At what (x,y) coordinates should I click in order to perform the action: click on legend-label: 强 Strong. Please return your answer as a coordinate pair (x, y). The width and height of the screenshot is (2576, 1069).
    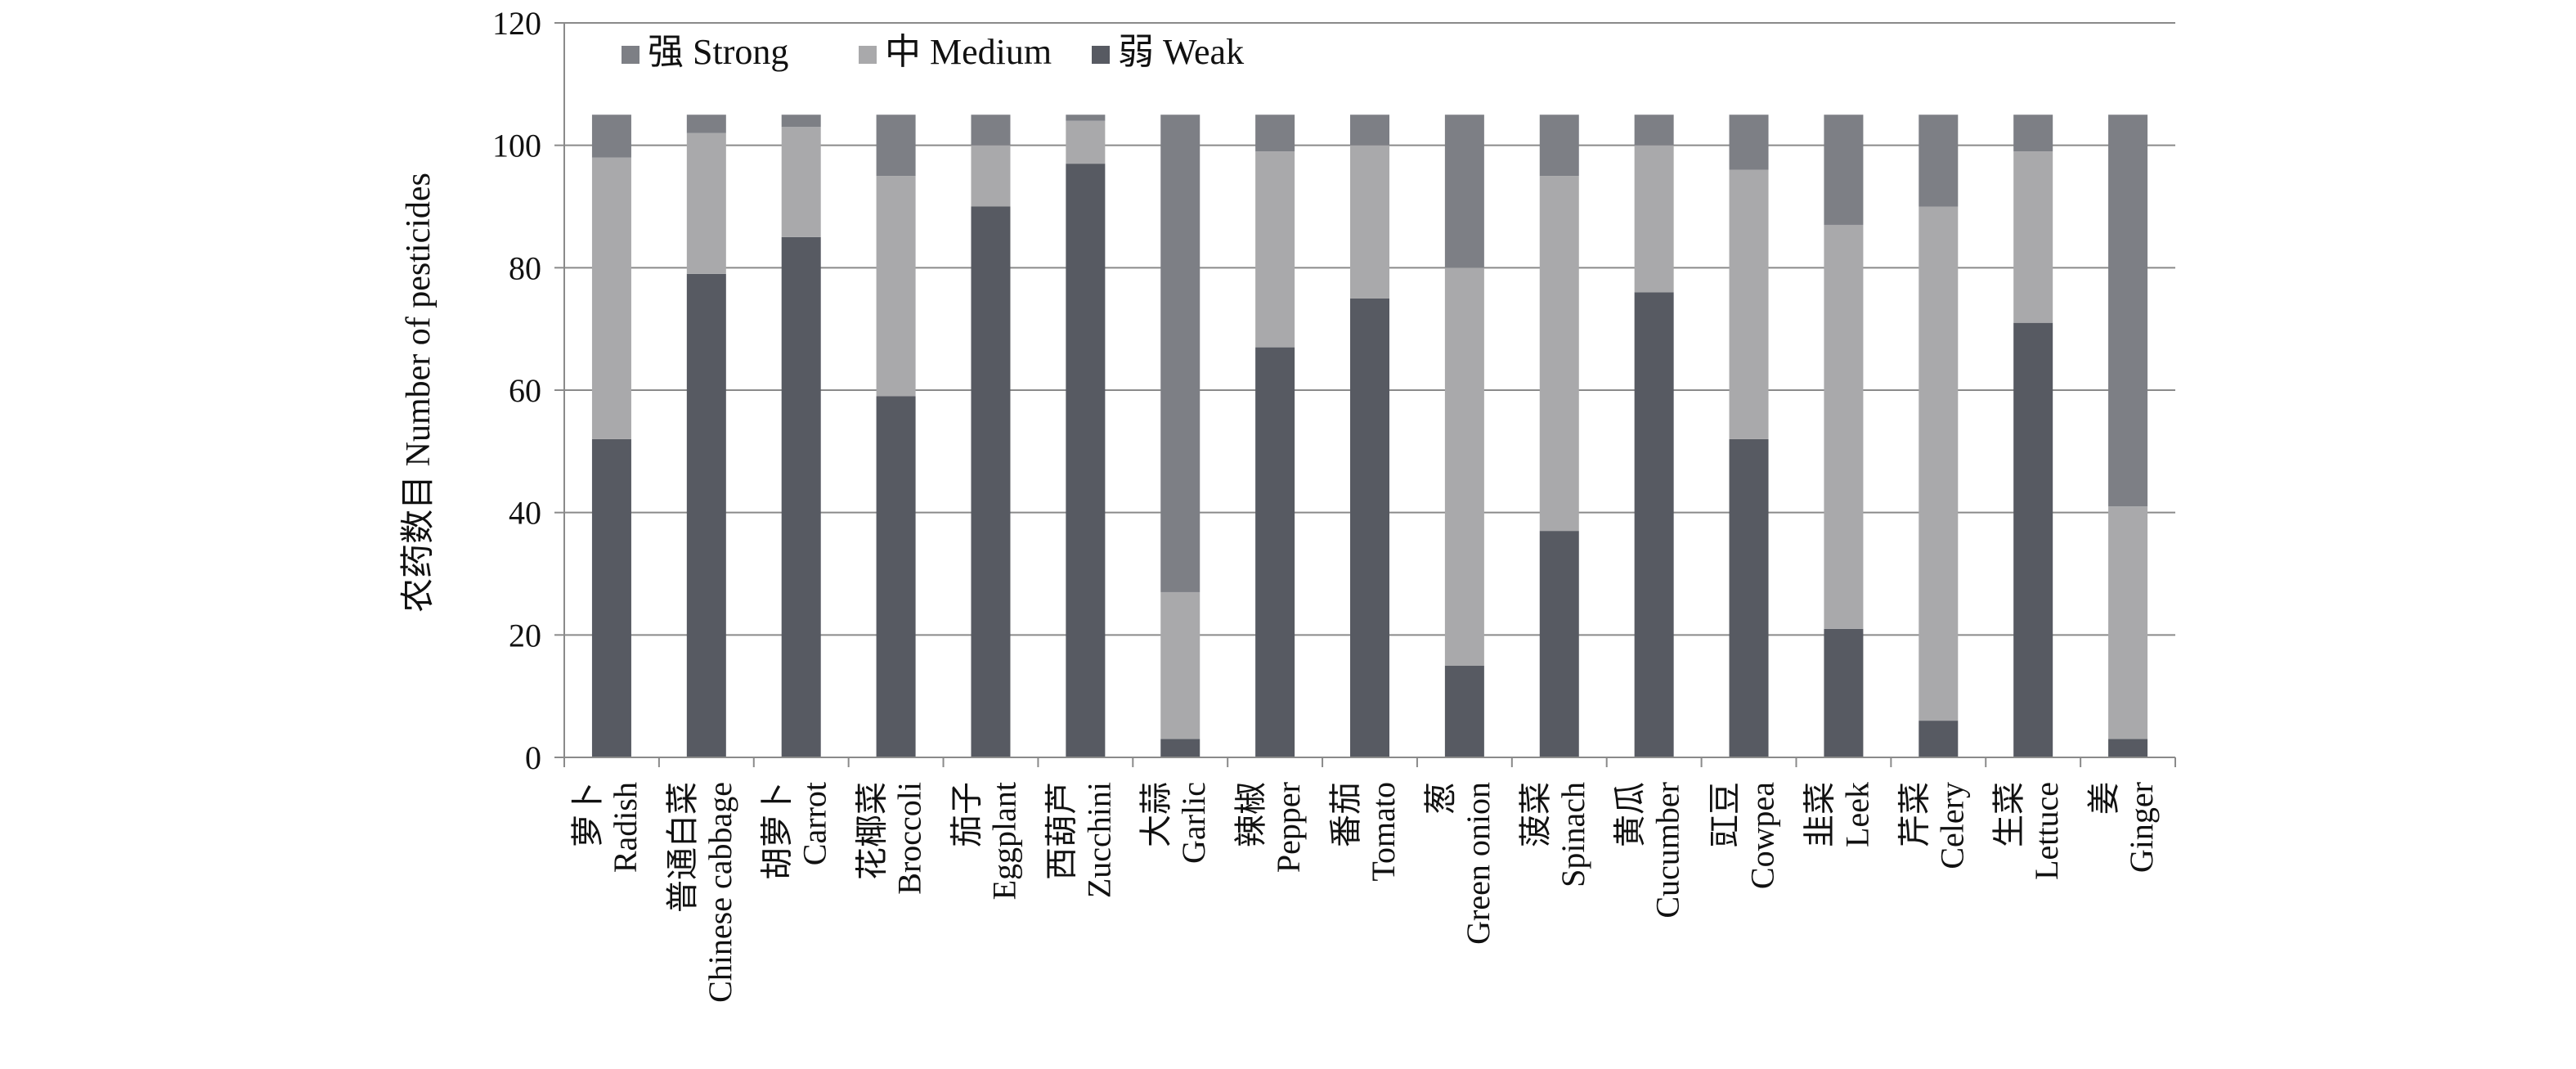
    Looking at the image, I should click on (718, 52).